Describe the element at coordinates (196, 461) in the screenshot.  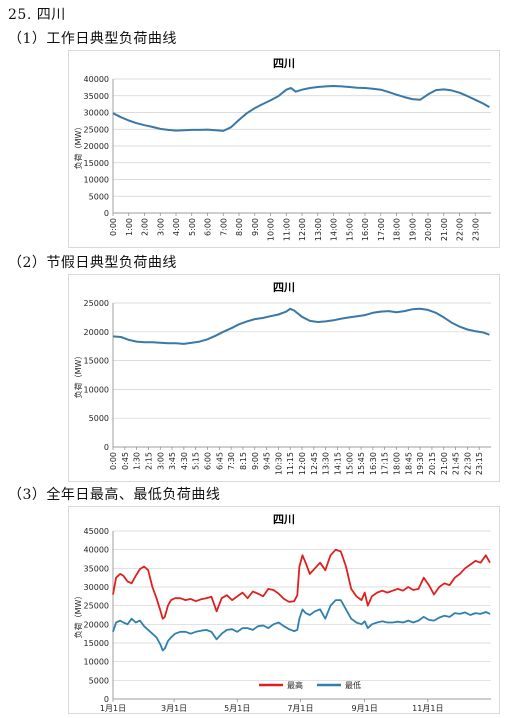
I see `x-tick-label: 5:15` at that location.